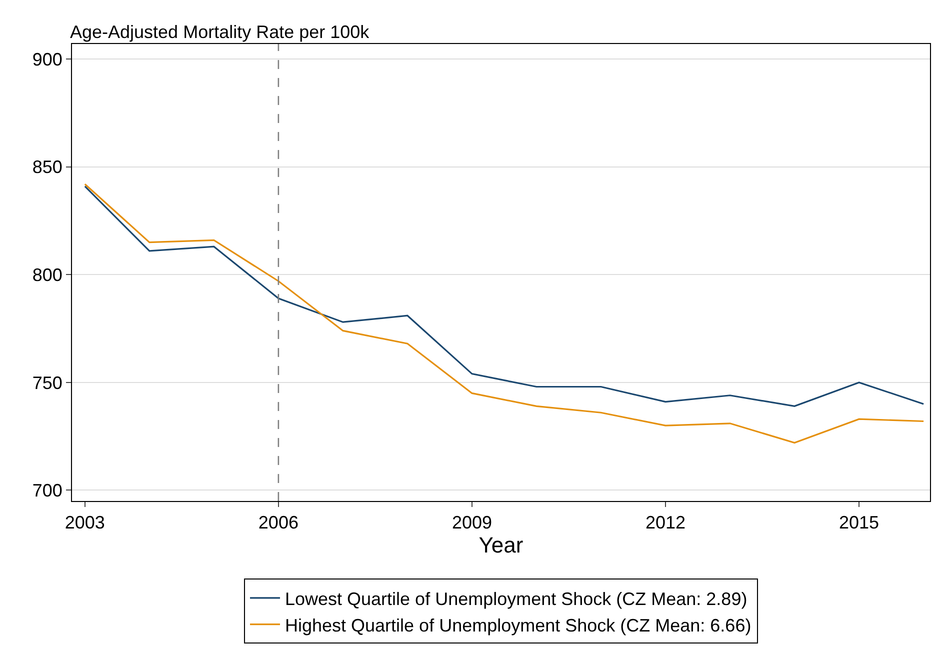  What do you see at coordinates (47, 167) in the screenshot?
I see `y-tick-label: 850` at bounding box center [47, 167].